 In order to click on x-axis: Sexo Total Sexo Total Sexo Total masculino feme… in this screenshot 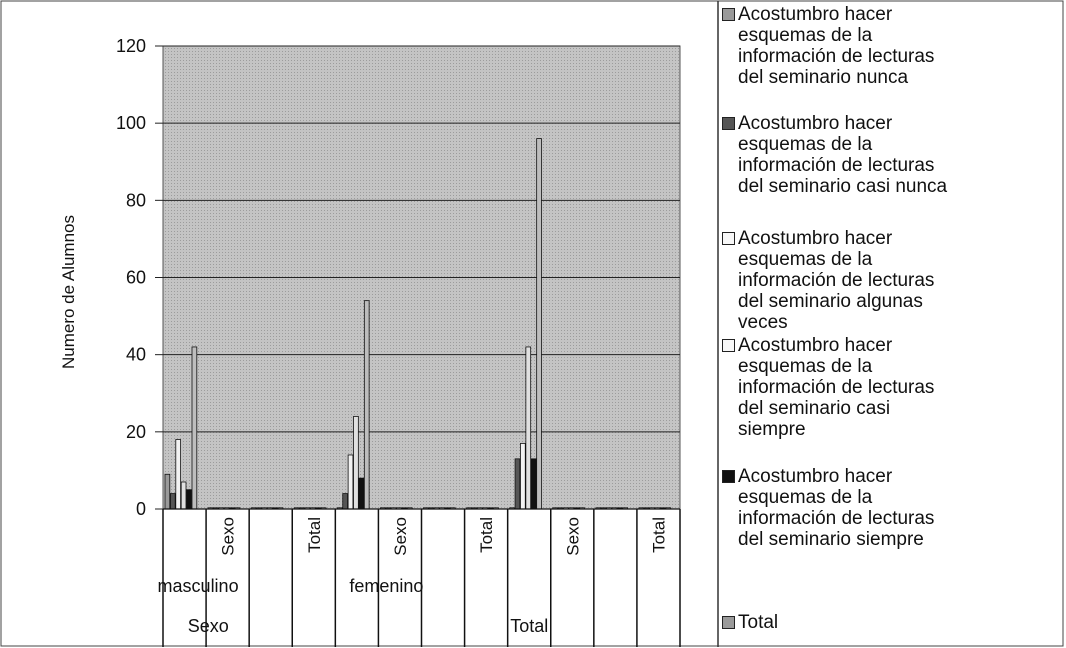, I will do `click(419, 577)`.